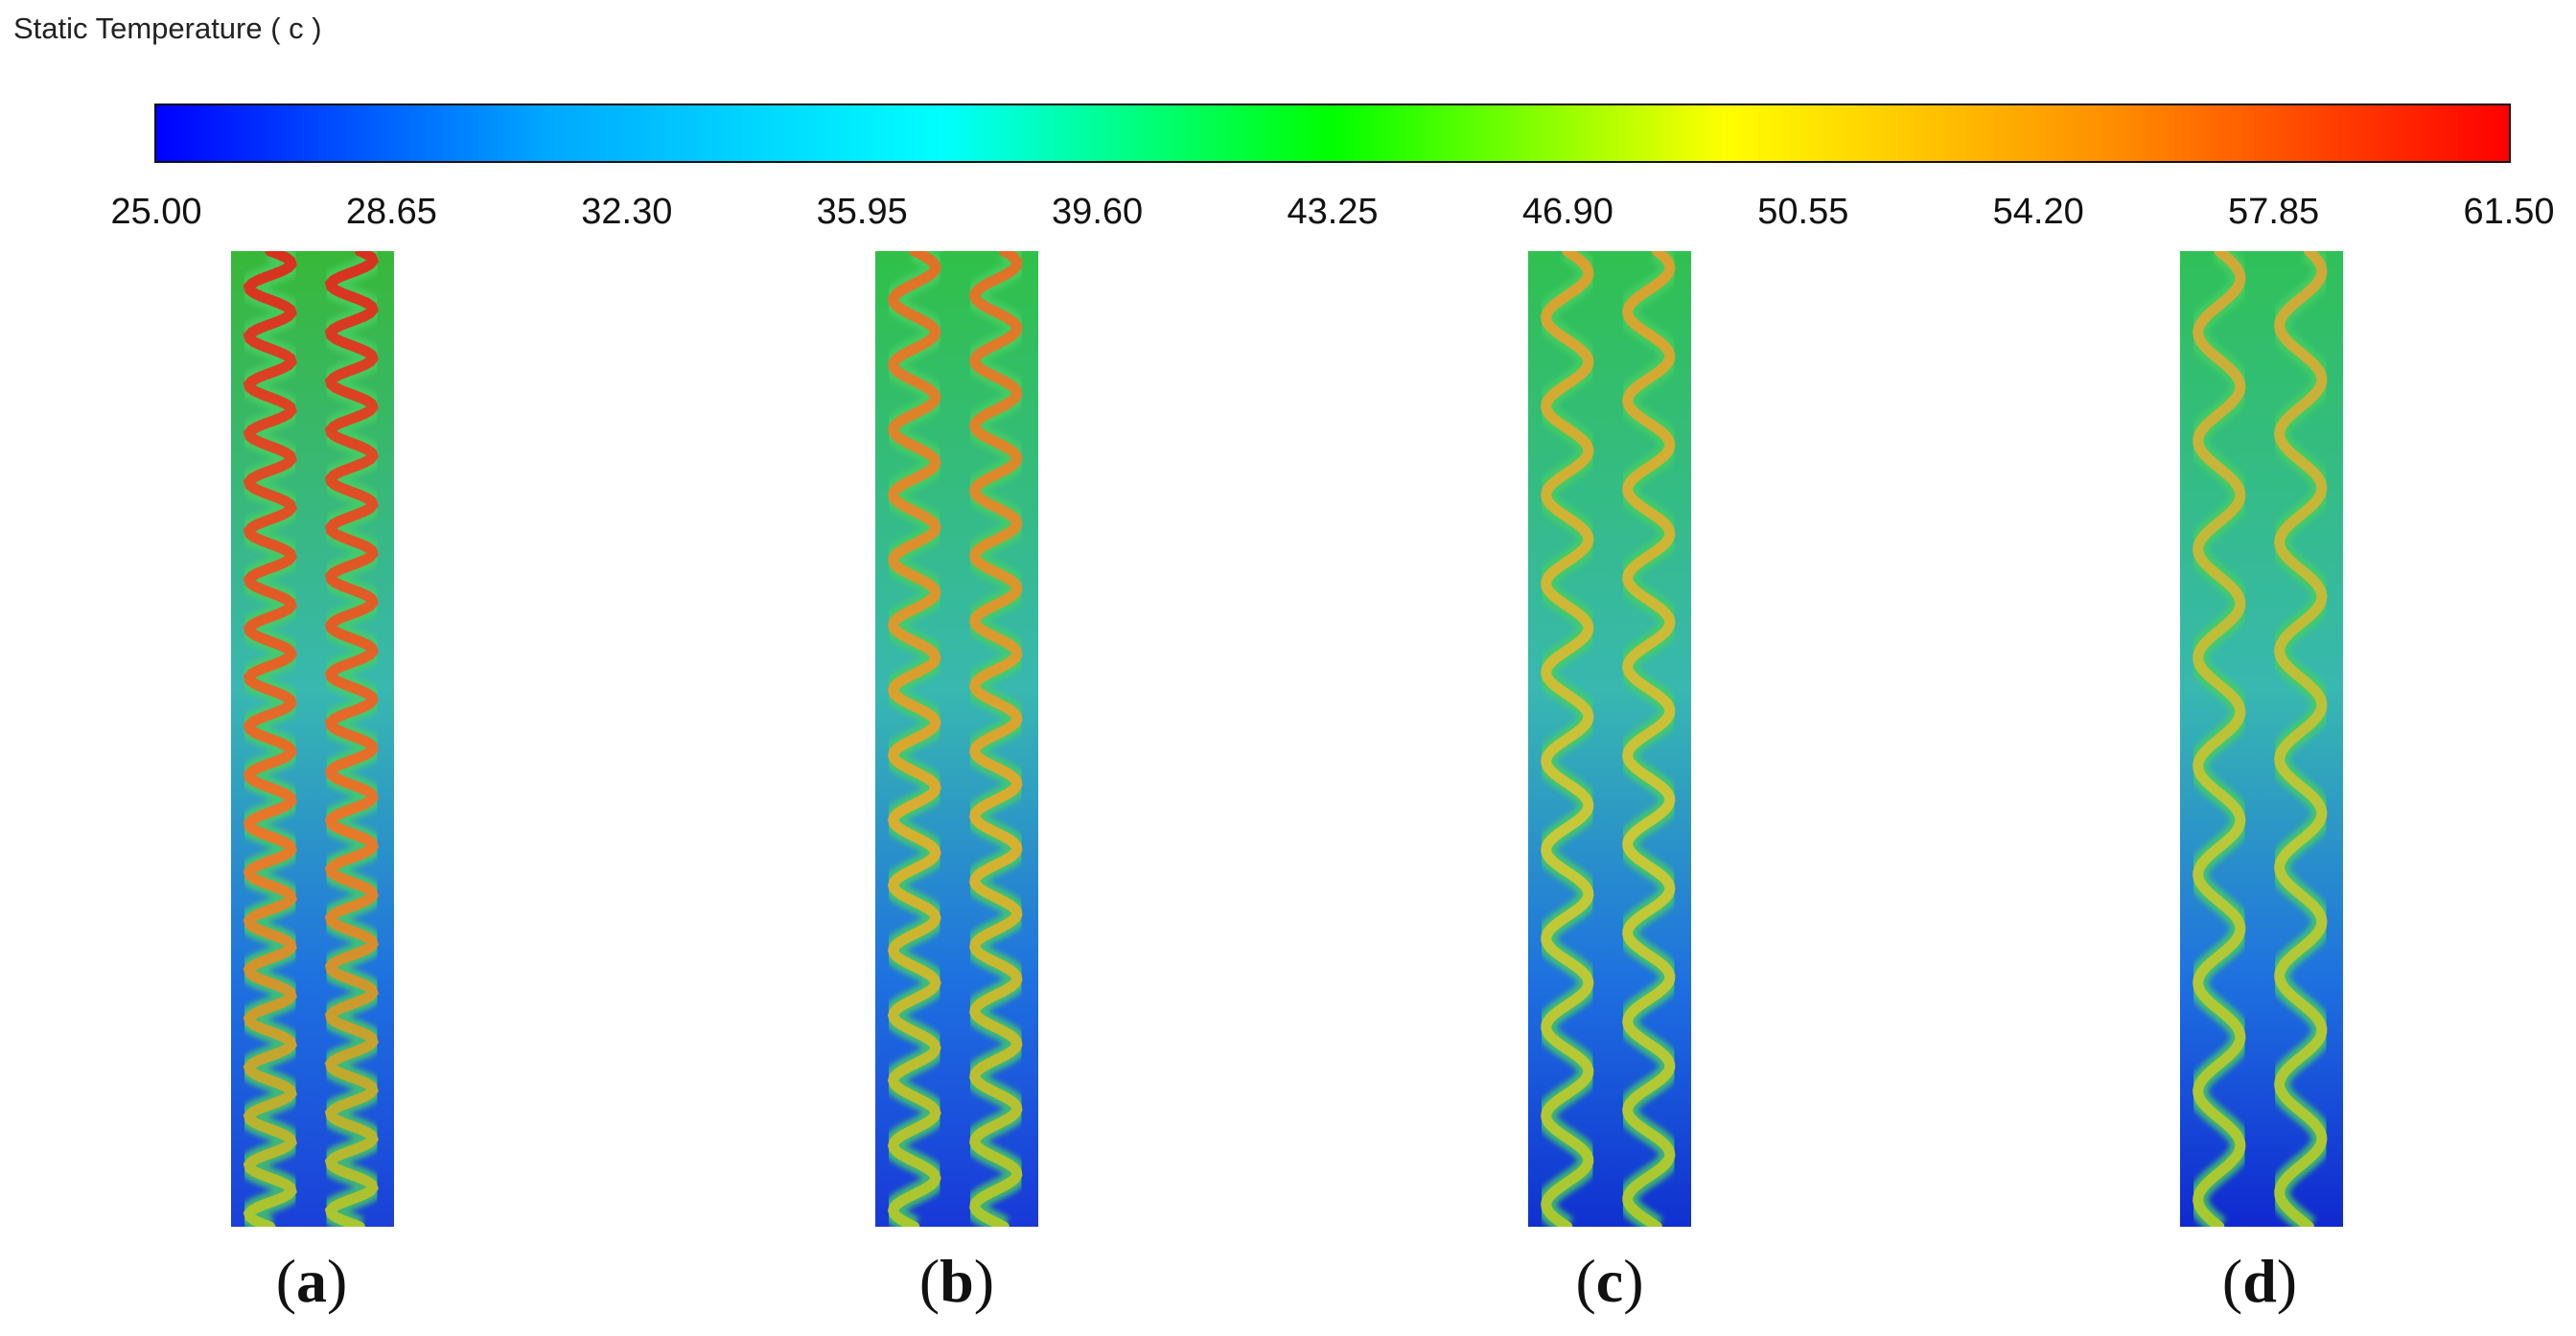  Describe the element at coordinates (1803, 212) in the screenshot. I see `tick-label: 50.55` at that location.